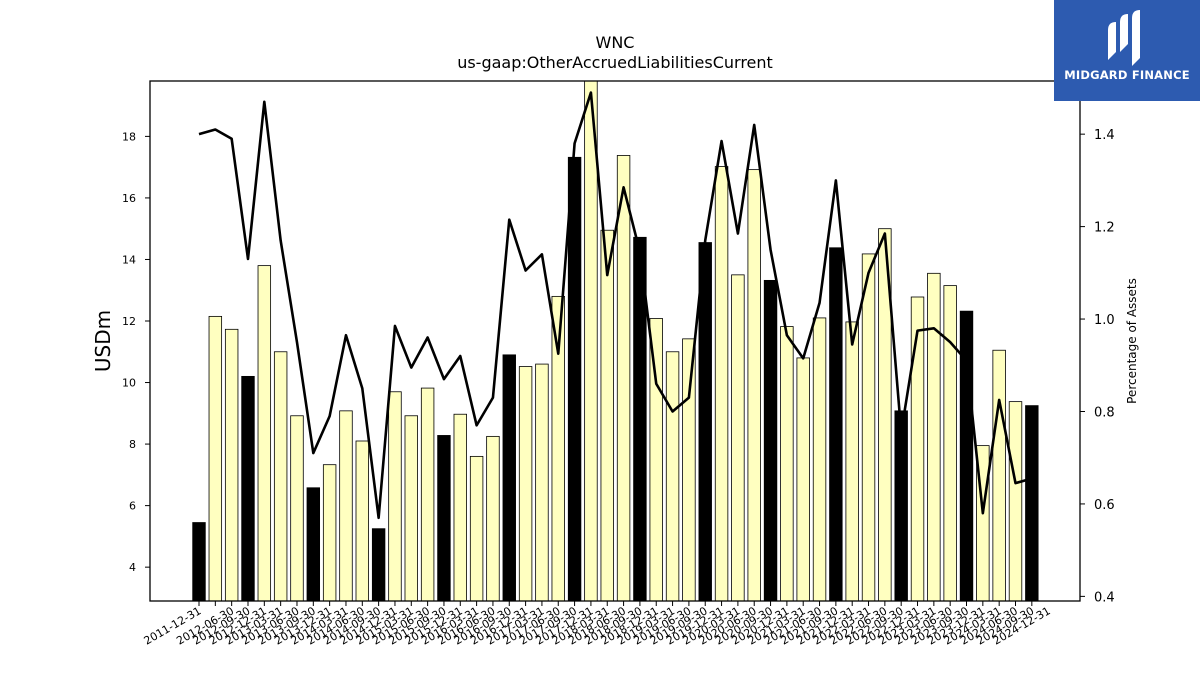  Describe the element at coordinates (1127, 75) in the screenshot. I see `logo-text: MIDGARD FINANCE` at that location.